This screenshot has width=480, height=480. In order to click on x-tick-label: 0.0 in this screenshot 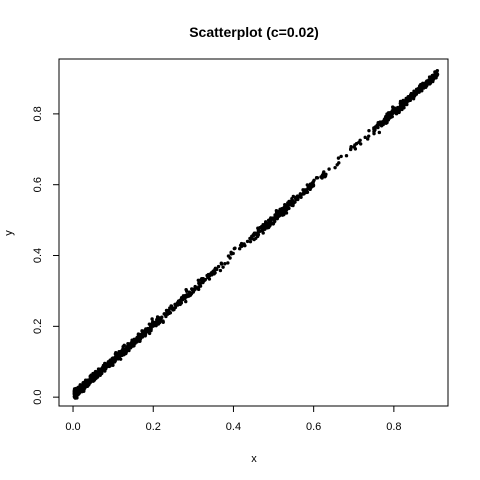, I will do `click(72, 427)`.